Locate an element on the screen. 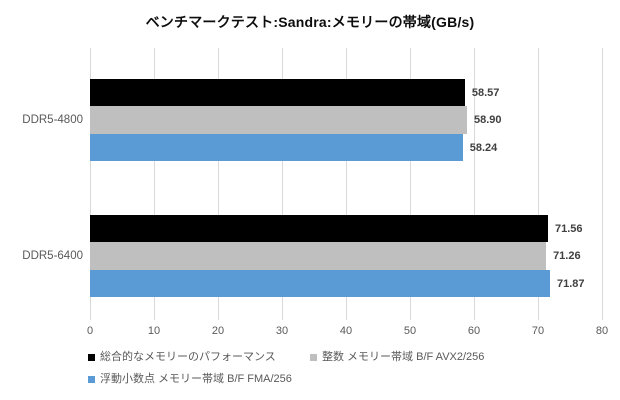 The height and width of the screenshot is (400, 620). value-label: 58.24 is located at coordinates (483, 147).